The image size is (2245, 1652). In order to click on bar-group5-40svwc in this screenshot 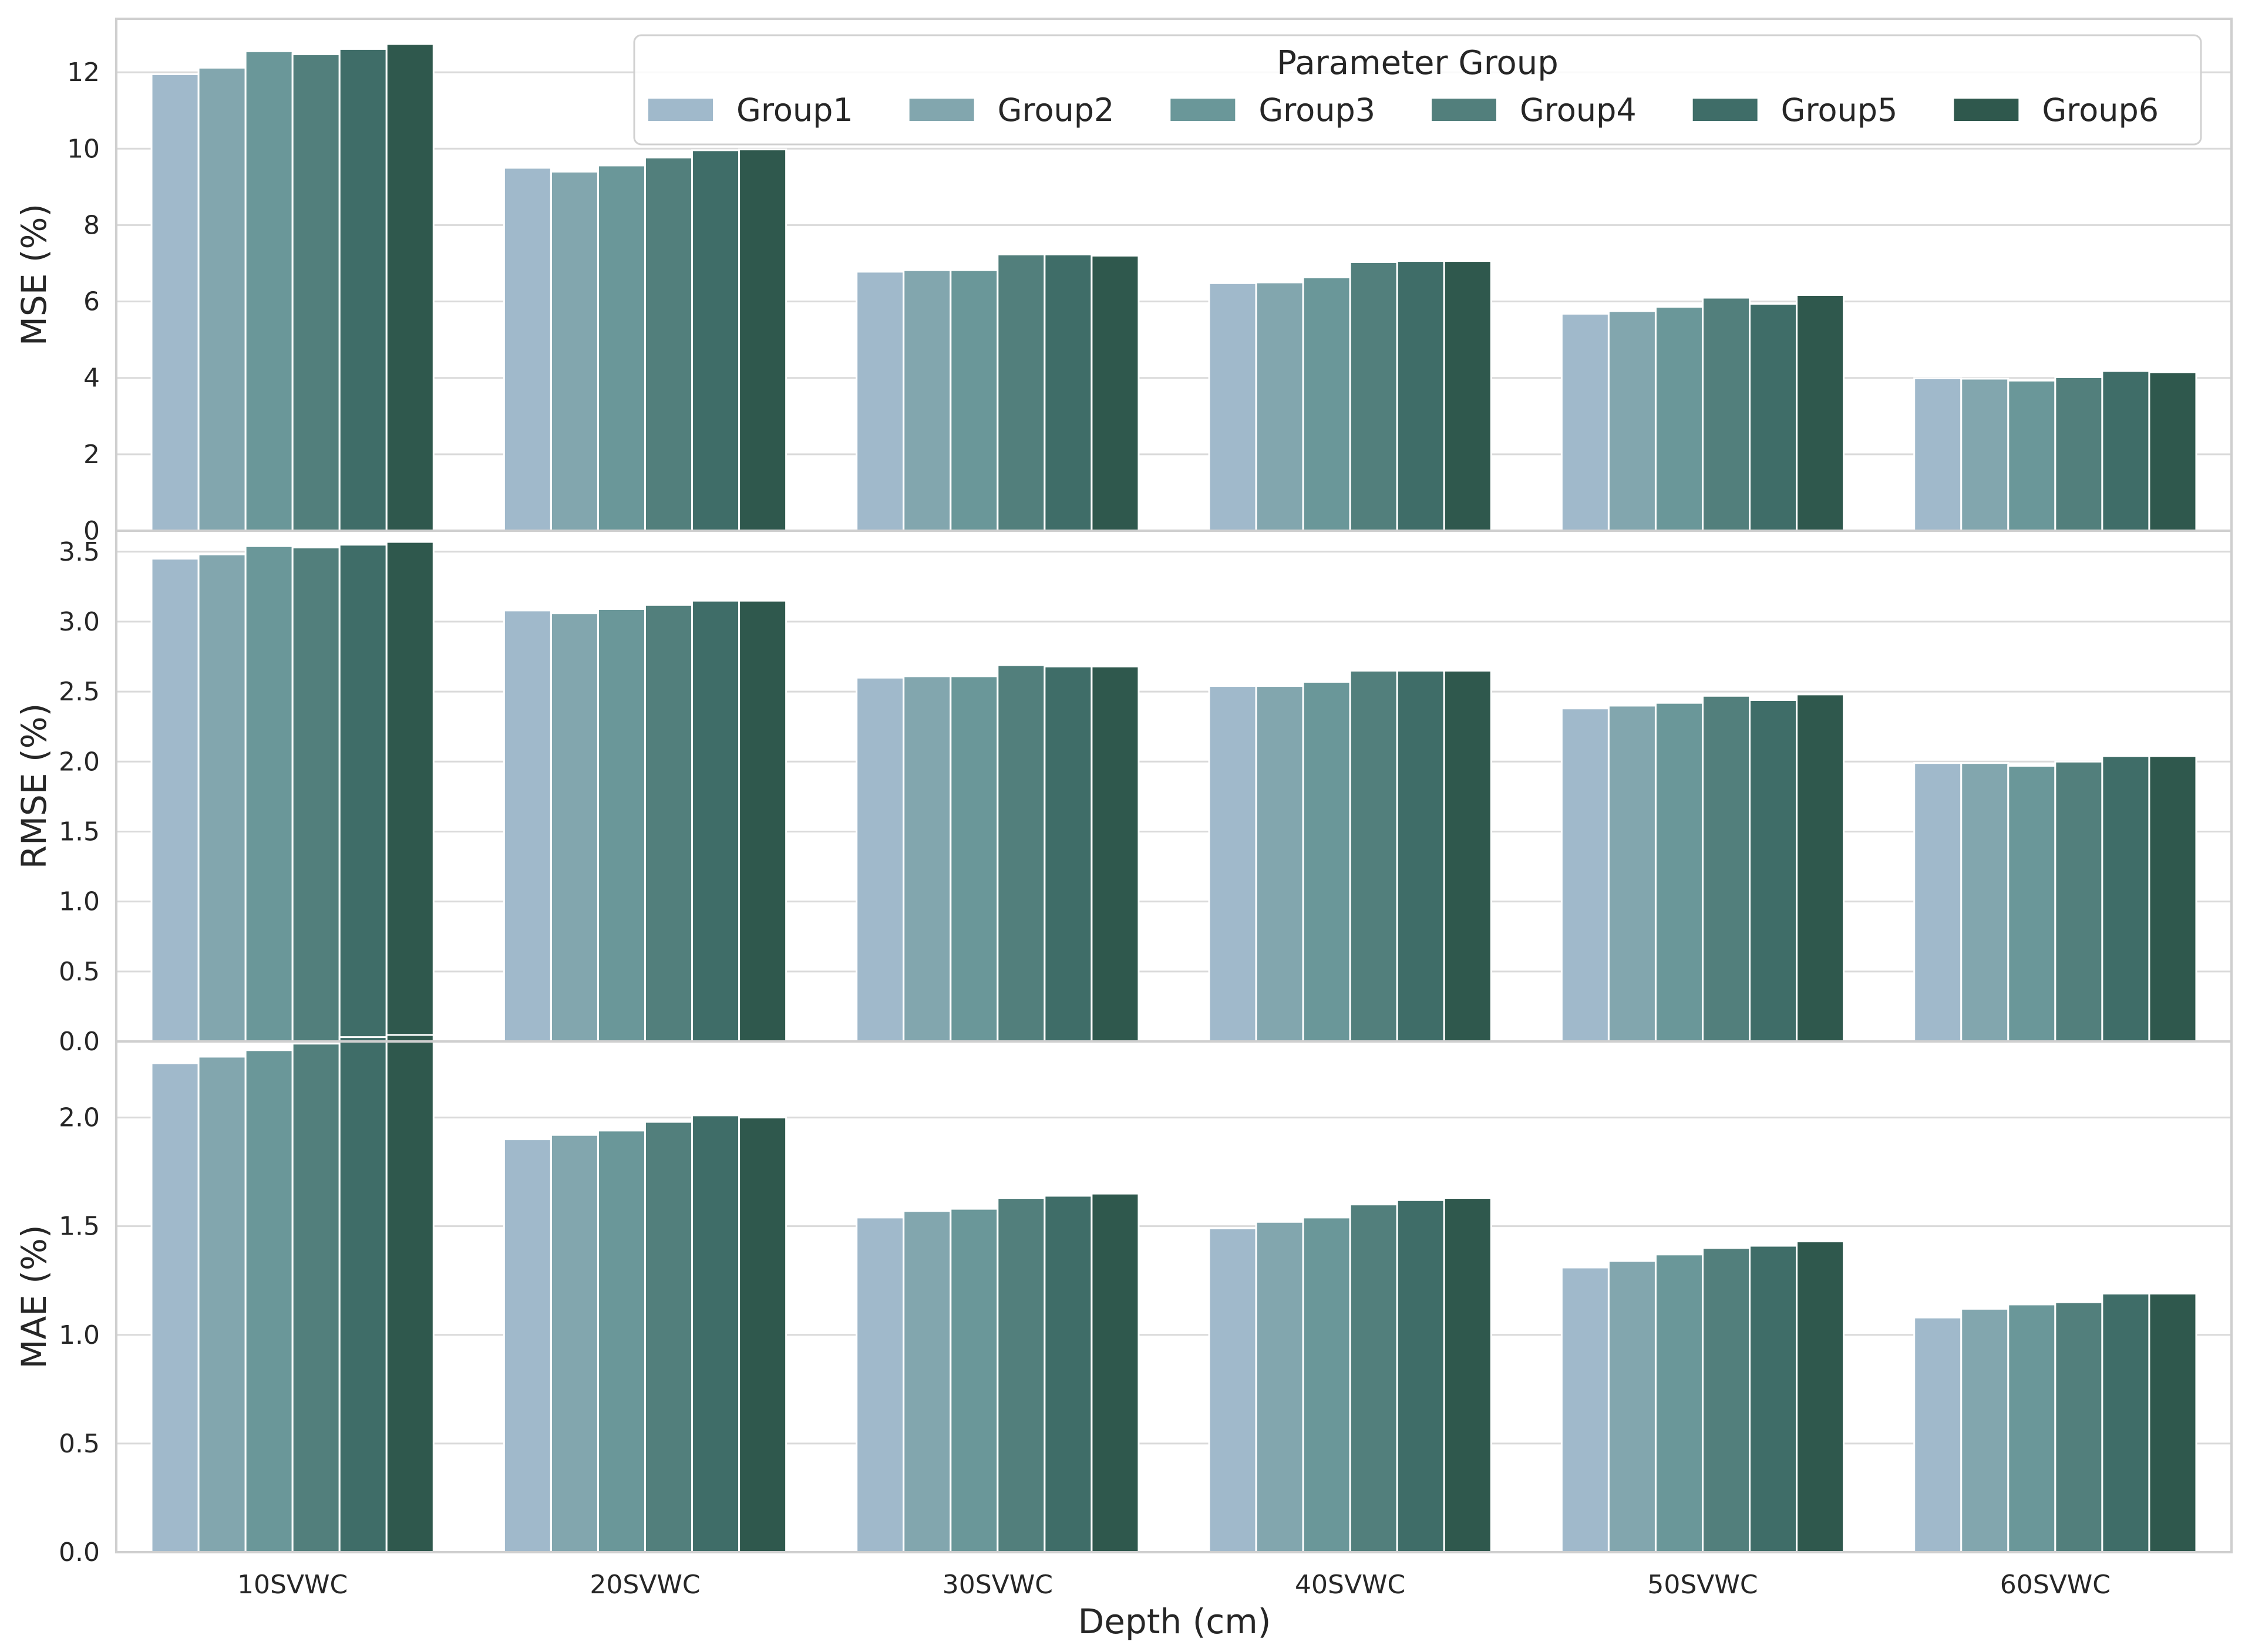, I will do `click(1420, 856)`.